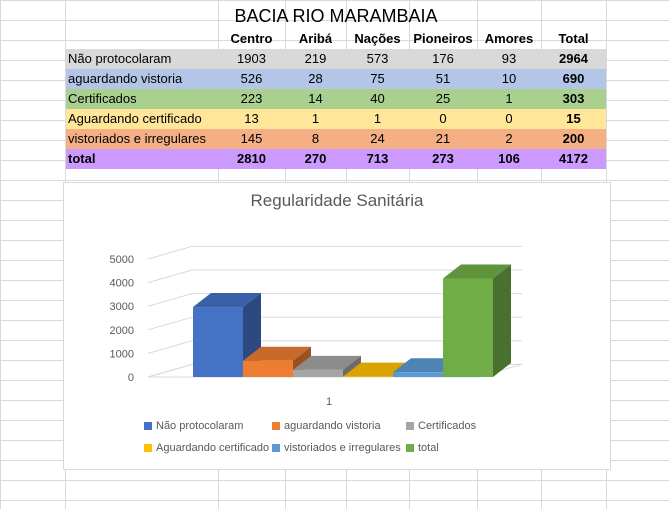 Image resolution: width=669 pixels, height=509 pixels. What do you see at coordinates (509, 158) in the screenshot?
I see `table-cell: 106` at bounding box center [509, 158].